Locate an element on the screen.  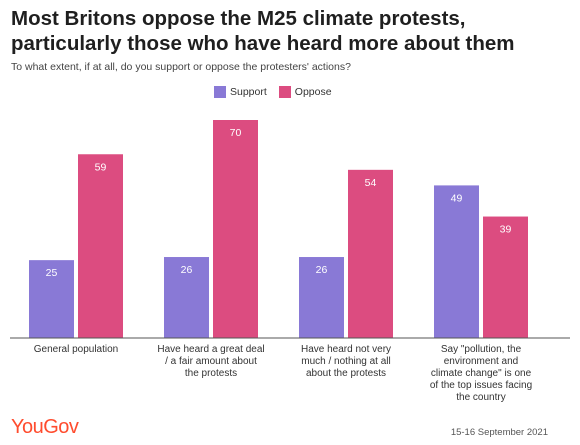
legend-label-oppose: Oppose is located at coordinates (313, 92).